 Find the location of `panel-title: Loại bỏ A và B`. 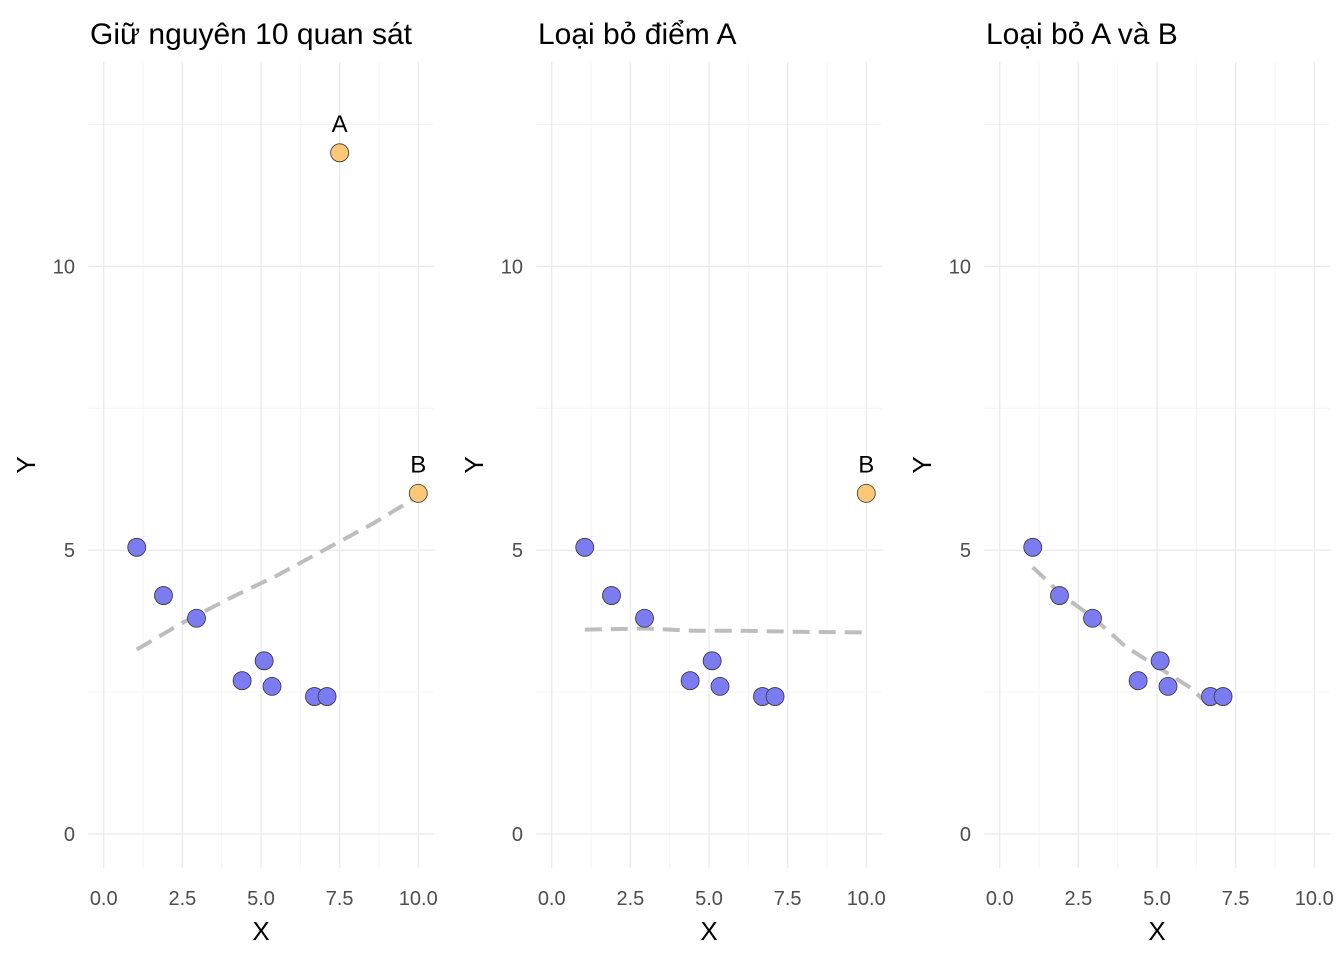

panel-title: Loại bỏ A và B is located at coordinates (1082, 34).